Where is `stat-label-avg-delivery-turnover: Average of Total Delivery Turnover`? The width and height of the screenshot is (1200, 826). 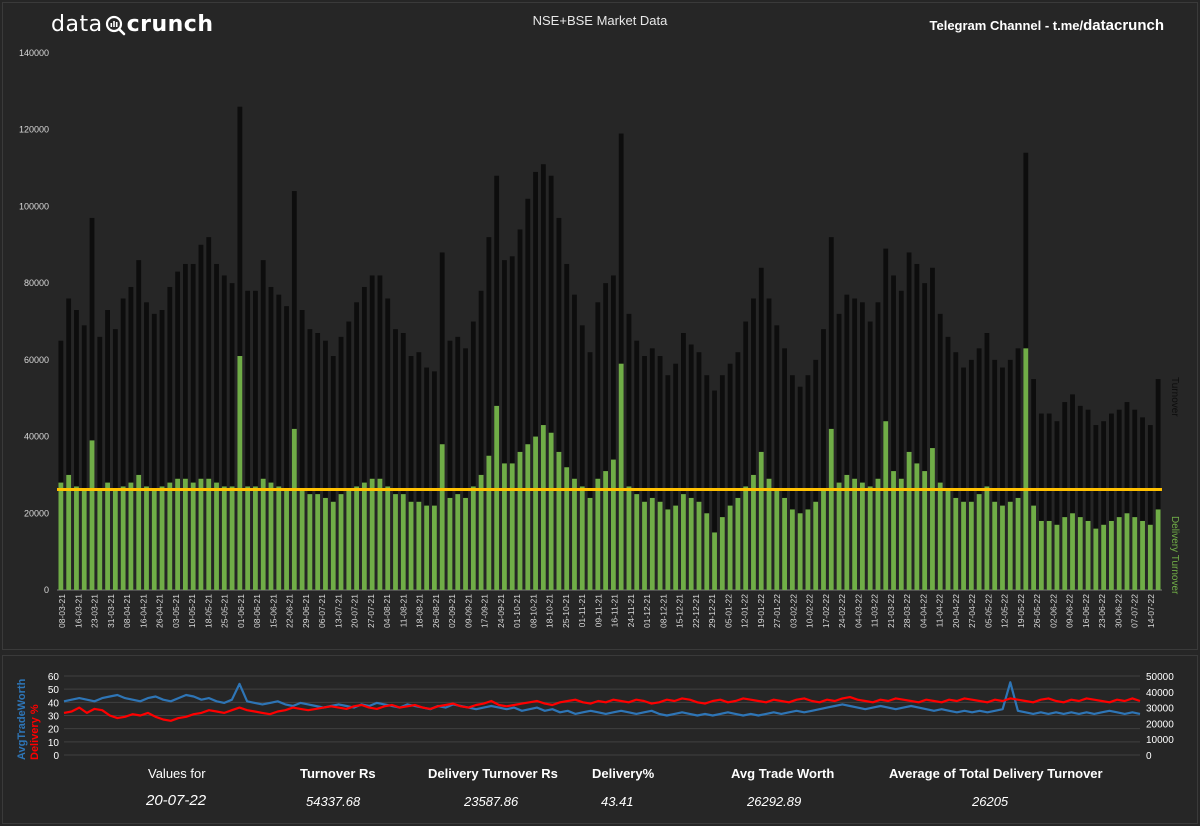 stat-label-avg-delivery-turnover: Average of Total Delivery Turnover is located at coordinates (996, 773).